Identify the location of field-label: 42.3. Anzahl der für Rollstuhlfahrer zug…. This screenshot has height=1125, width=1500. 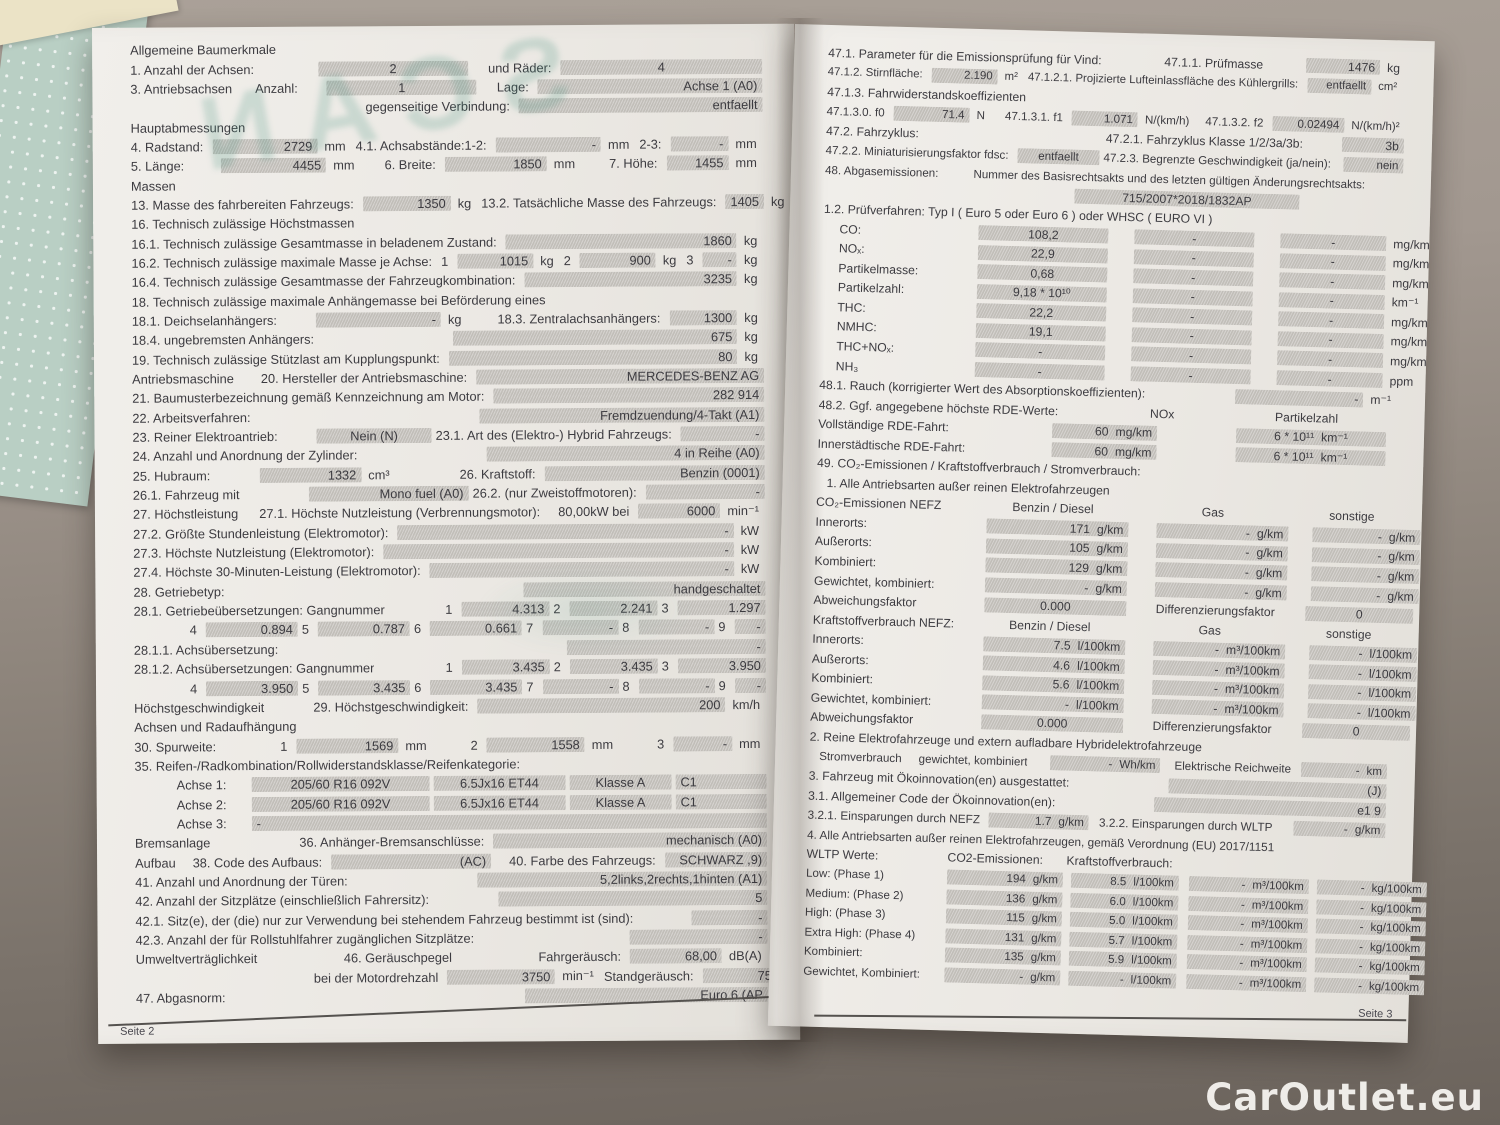
(305, 939).